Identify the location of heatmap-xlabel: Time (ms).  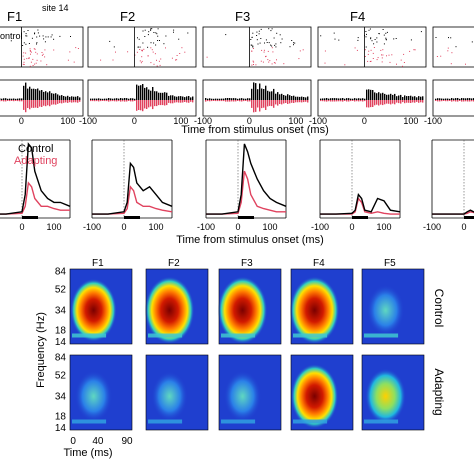
(87, 453).